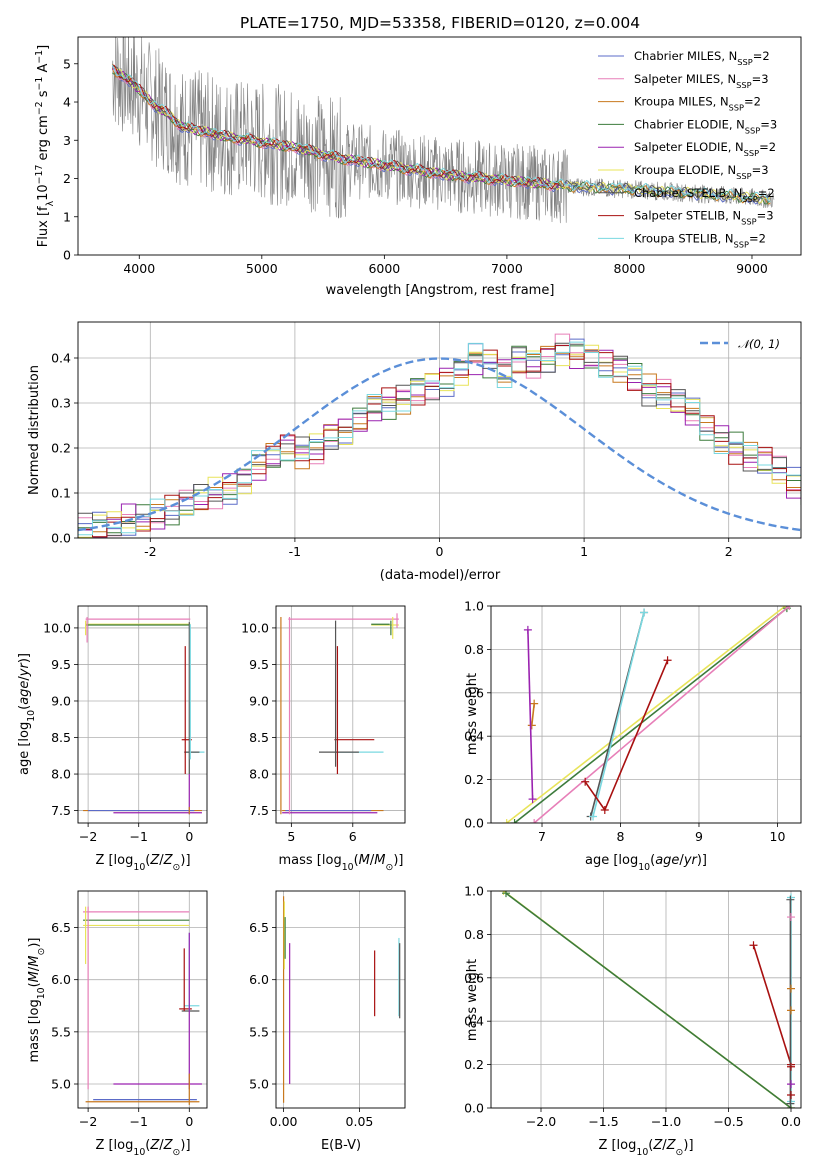 Image resolution: width=819 pixels, height=1170 pixels. What do you see at coordinates (259, 774) in the screenshot?
I see `age_vs_mass-ytick-label-1: 8.0` at bounding box center [259, 774].